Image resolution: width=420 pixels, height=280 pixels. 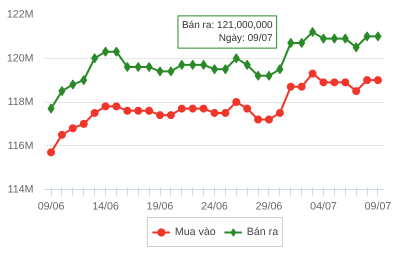 I want to click on x-tick-label: 09/06, so click(x=51, y=206).